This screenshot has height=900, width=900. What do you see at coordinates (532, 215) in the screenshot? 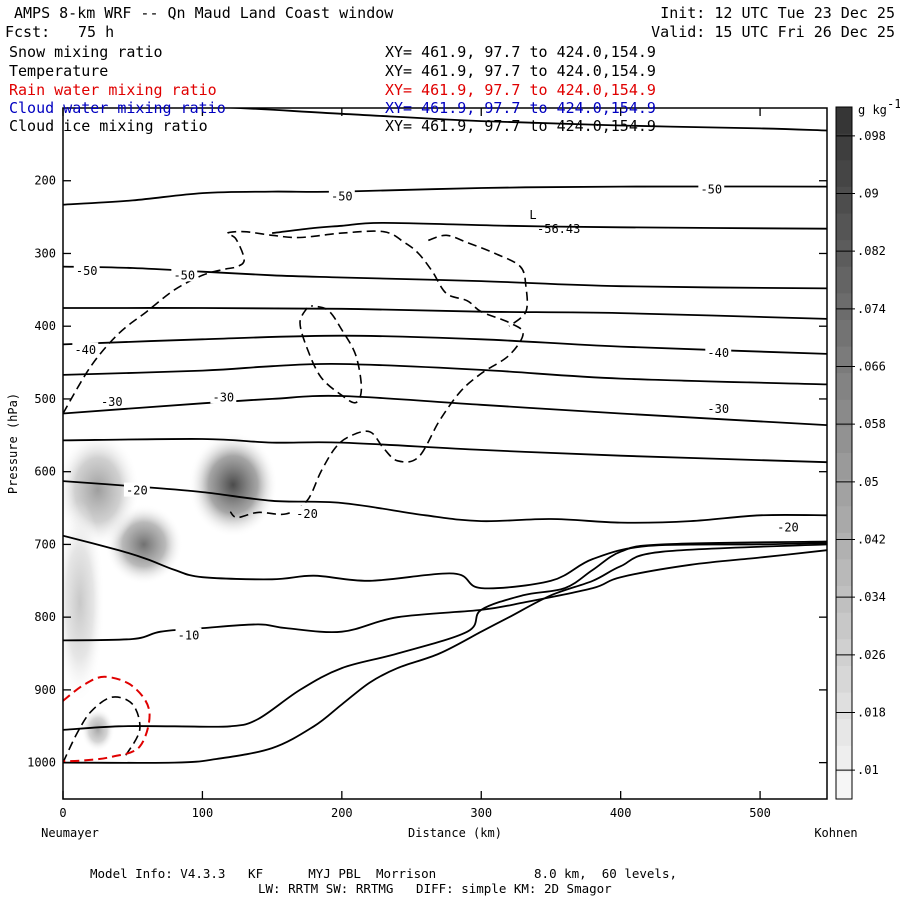
I see `low-marker-label: L` at bounding box center [532, 215].